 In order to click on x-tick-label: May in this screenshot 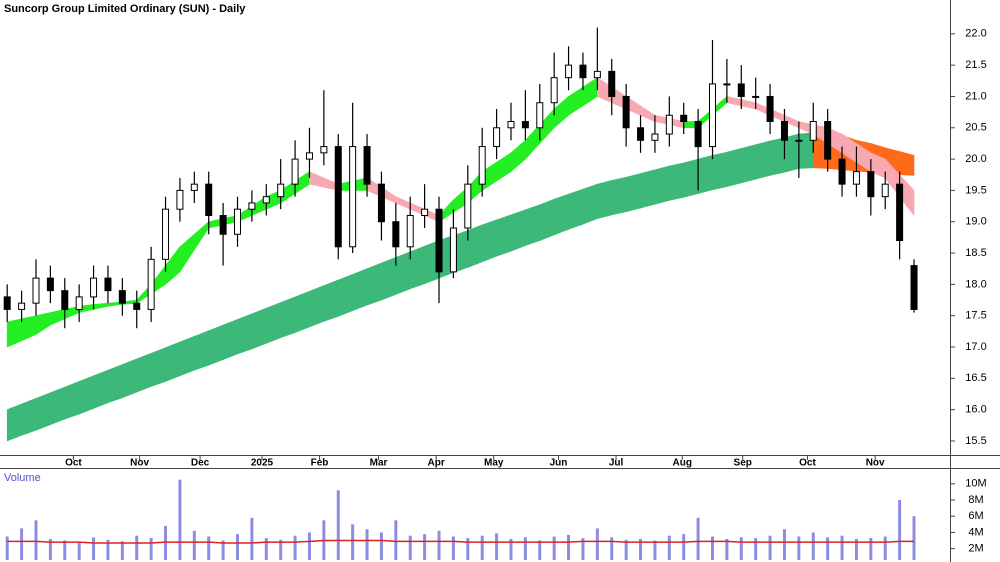, I will do `click(494, 463)`.